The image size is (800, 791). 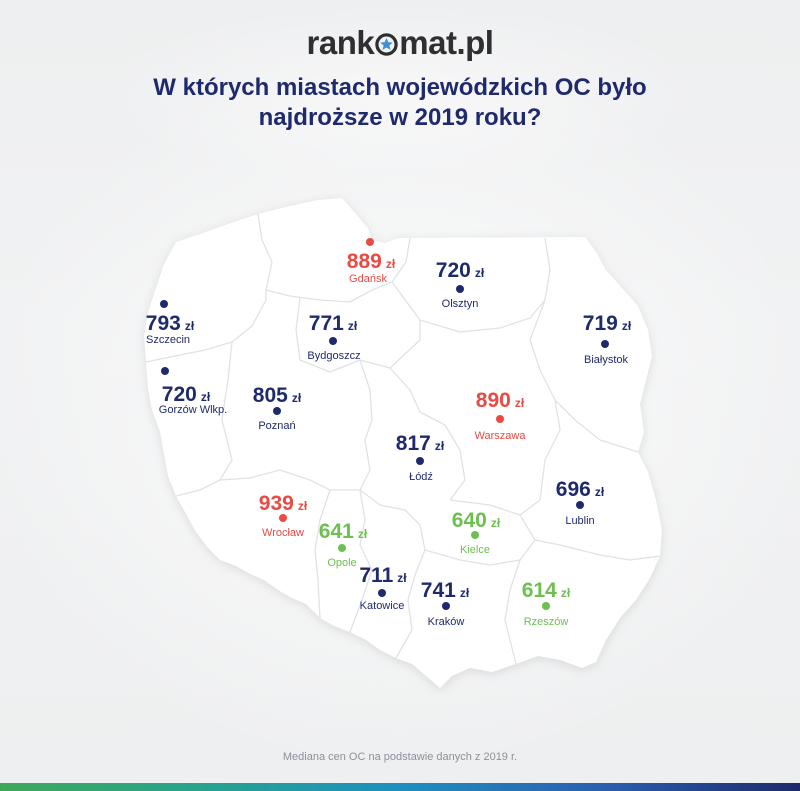 I want to click on city-dot-warszawa, so click(x=500, y=419).